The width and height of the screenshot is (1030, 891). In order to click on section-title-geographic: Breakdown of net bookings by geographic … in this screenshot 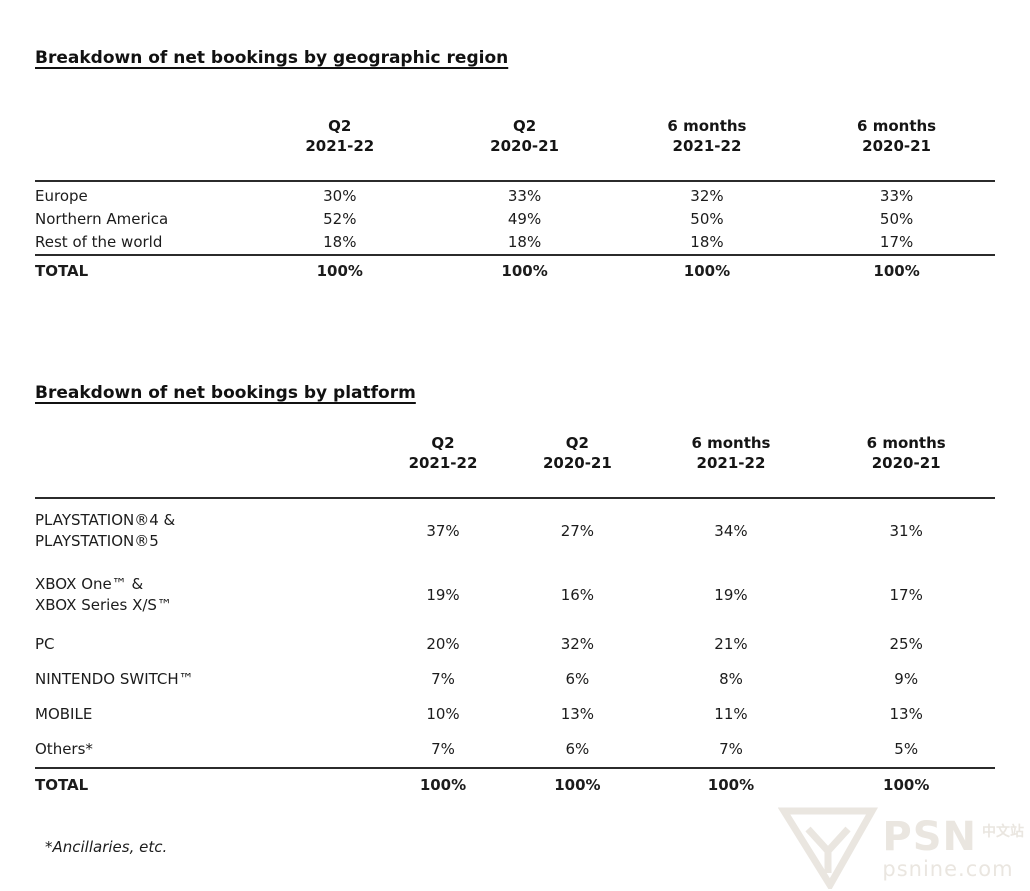, I will do `click(272, 58)`.